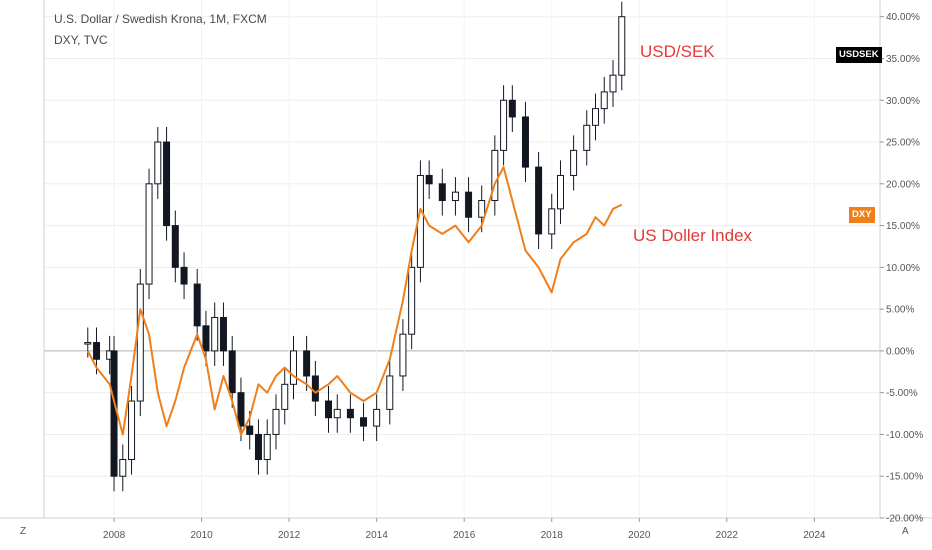 Image resolution: width=932 pixels, height=550 pixels. Describe the element at coordinates (904, 435) in the screenshot. I see `y-tick-label: -10.00%` at that location.